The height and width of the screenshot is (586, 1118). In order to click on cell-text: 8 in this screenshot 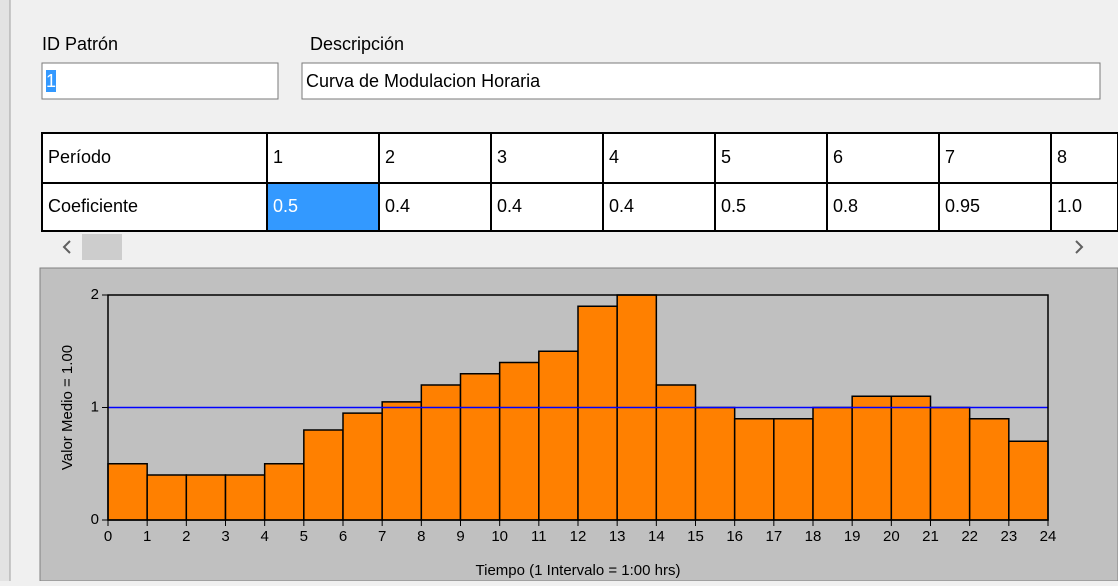, I will do `click(1062, 157)`.